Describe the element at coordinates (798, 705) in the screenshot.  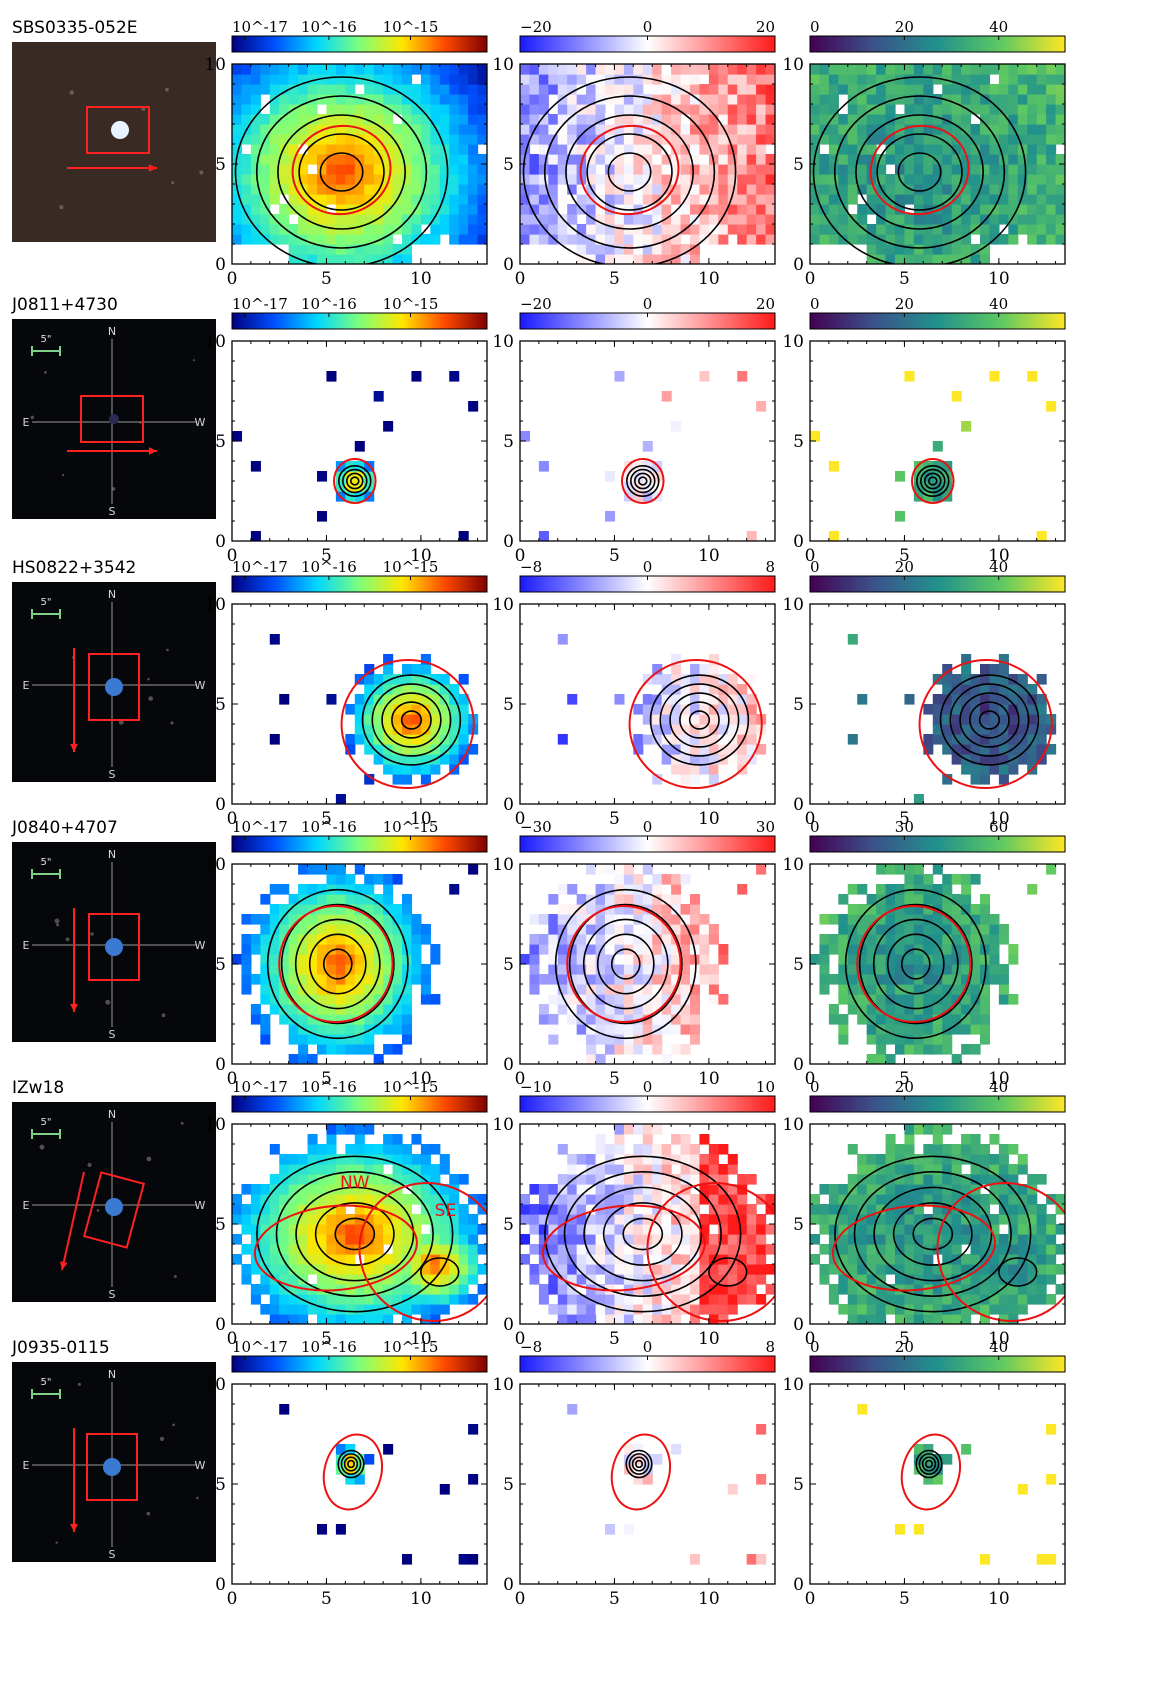
I see `y-tick-label: 5` at that location.